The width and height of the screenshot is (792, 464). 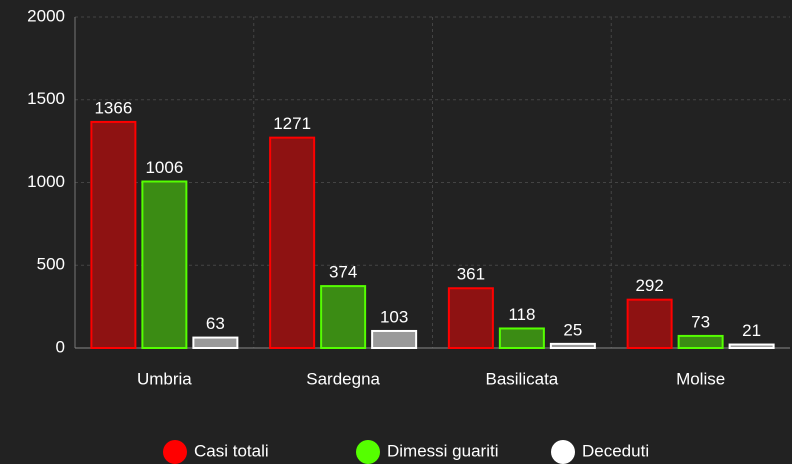 What do you see at coordinates (700, 378) in the screenshot?
I see `x-tick-label: Molise` at bounding box center [700, 378].